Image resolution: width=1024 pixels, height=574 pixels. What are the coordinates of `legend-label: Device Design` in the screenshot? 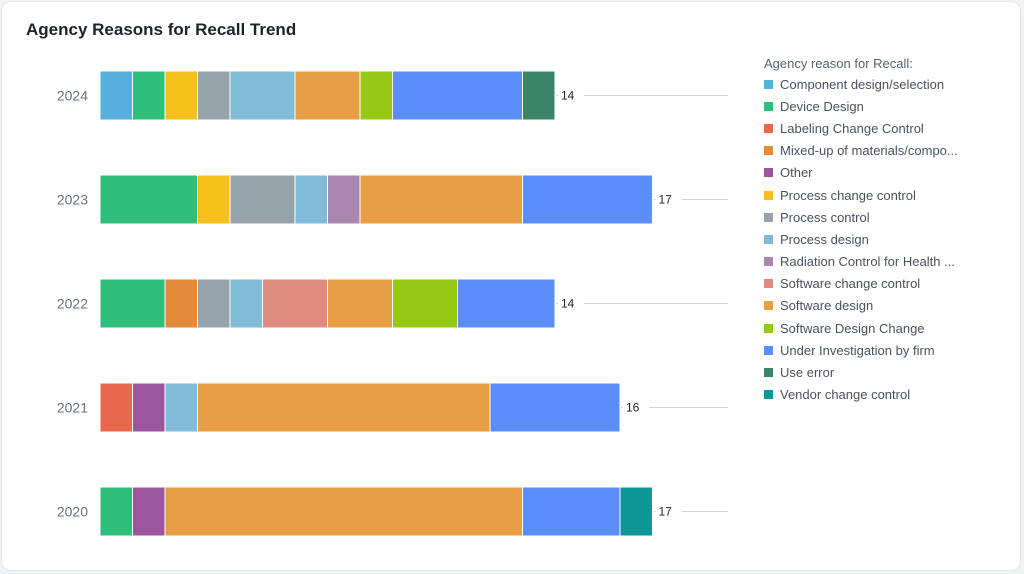 It's located at (822, 106).